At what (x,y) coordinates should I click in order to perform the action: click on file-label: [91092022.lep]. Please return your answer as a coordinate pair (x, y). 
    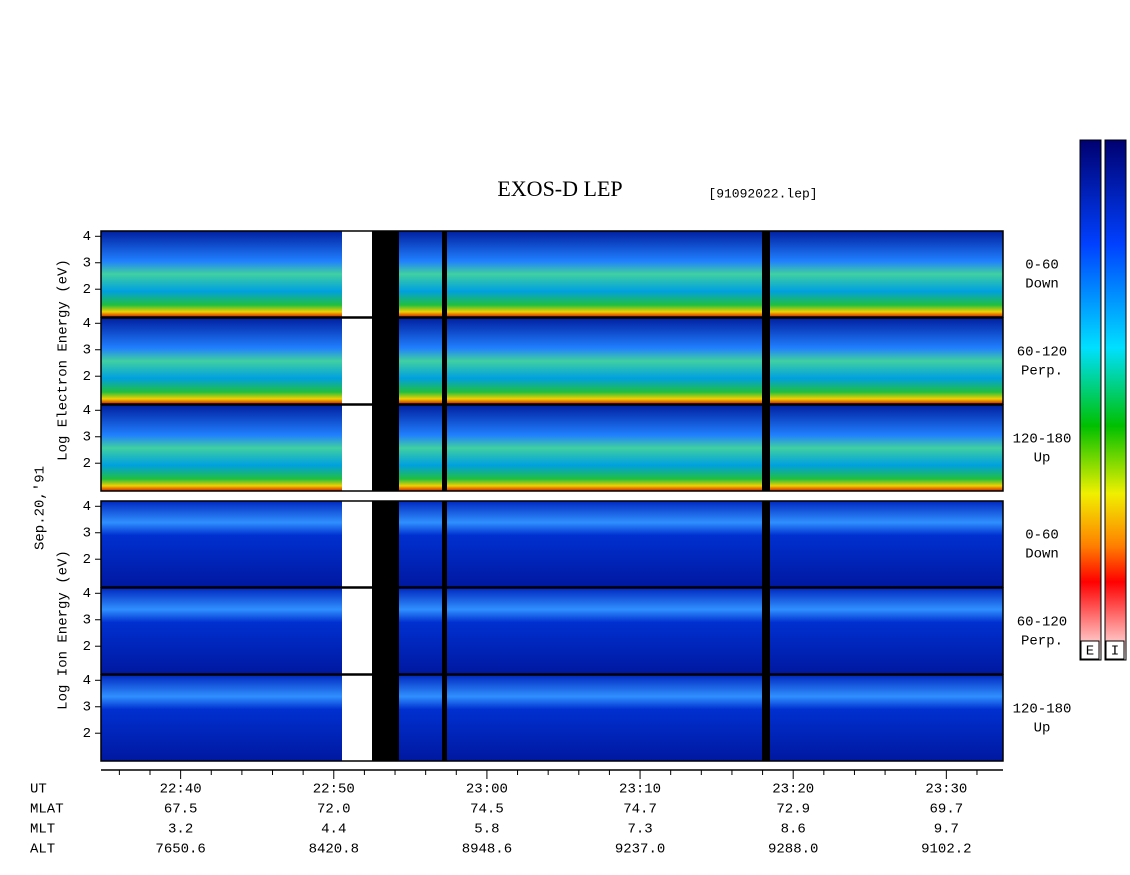
    Looking at the image, I should click on (762, 193).